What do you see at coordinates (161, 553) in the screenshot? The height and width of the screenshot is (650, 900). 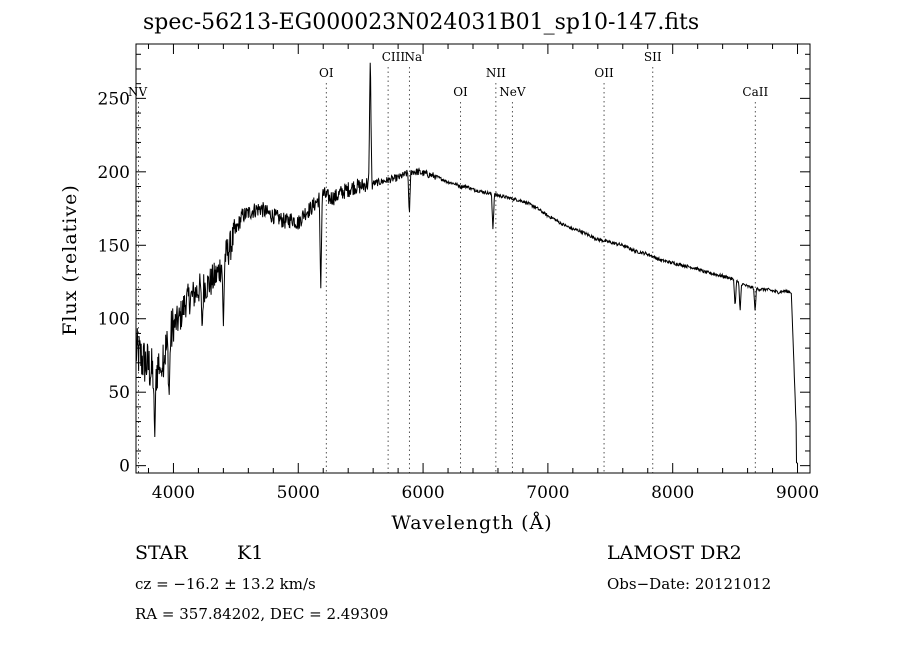 I see `object-class: STAR` at bounding box center [161, 553].